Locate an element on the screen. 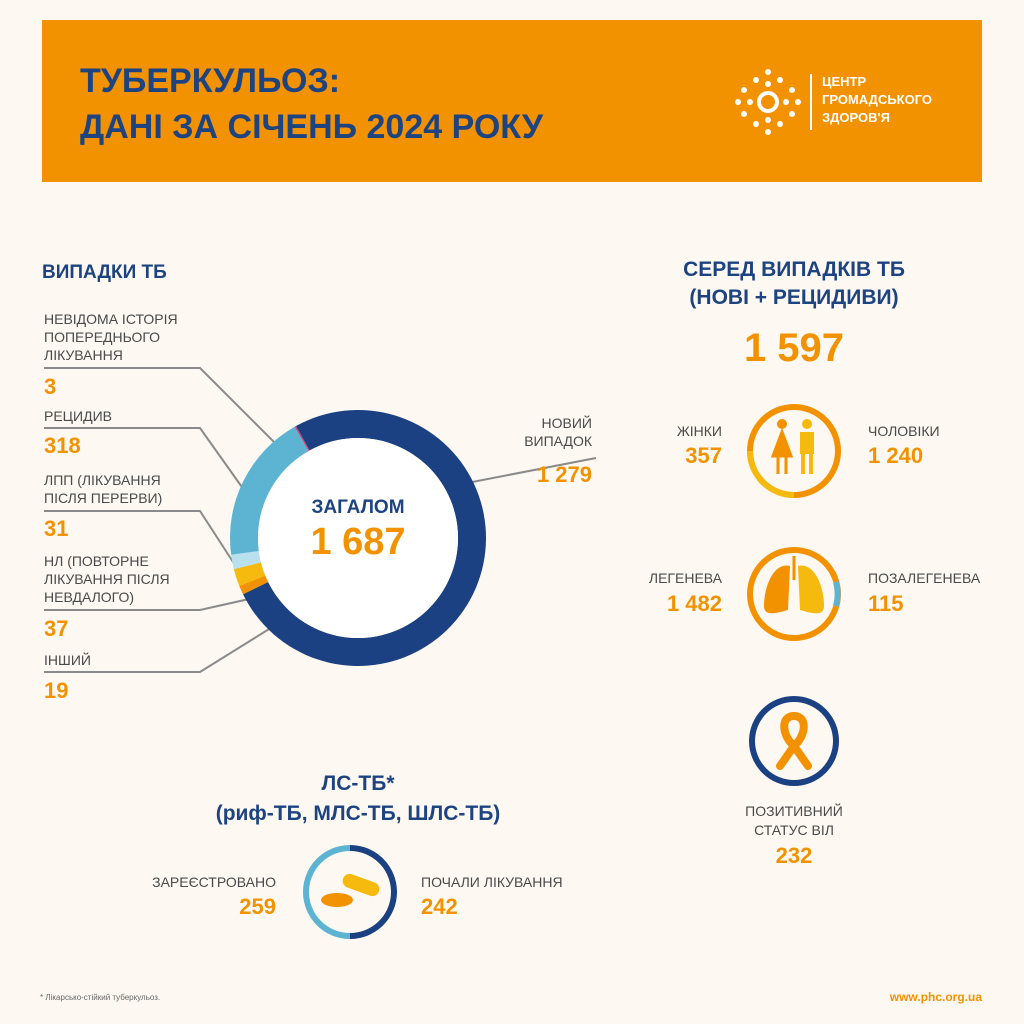 The height and width of the screenshot is (1024, 1024). chart-title: ВИПАДКИ ТБ is located at coordinates (104, 272).